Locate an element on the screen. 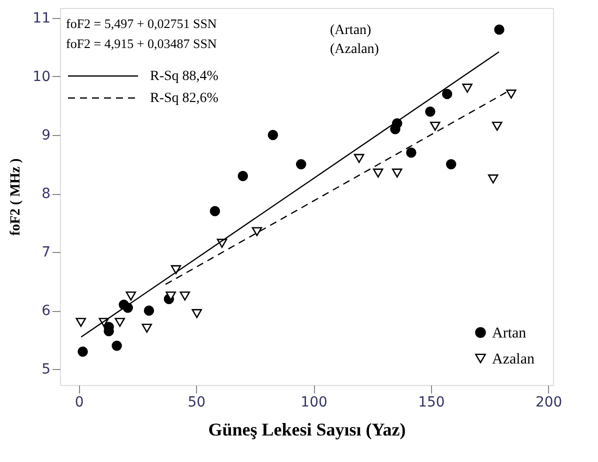 This screenshot has height=462, width=598. y-axis-title: foF2 ( MHz ) is located at coordinates (16, 197).